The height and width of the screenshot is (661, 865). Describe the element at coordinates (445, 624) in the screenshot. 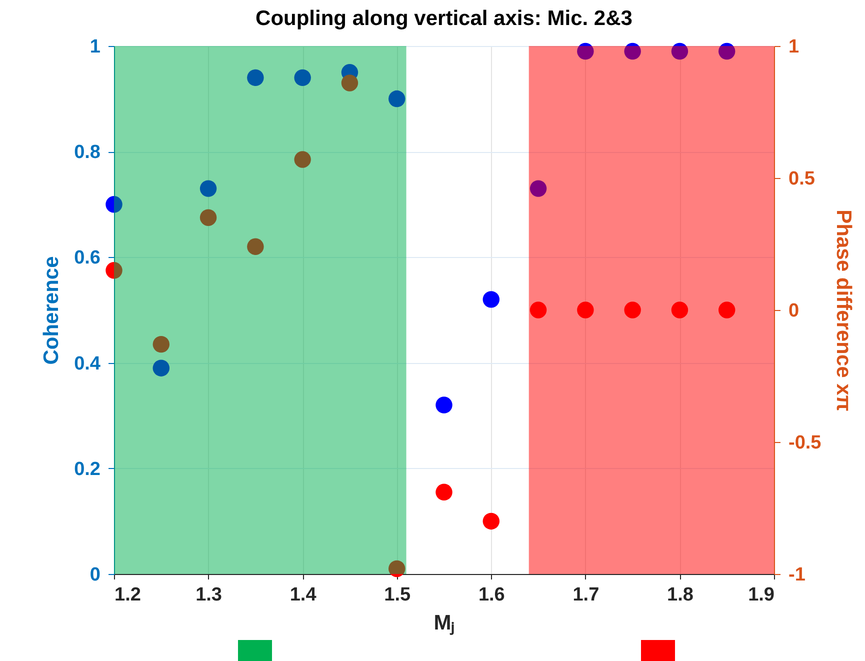

I see `x-axis-title: Mⱼ` at that location.